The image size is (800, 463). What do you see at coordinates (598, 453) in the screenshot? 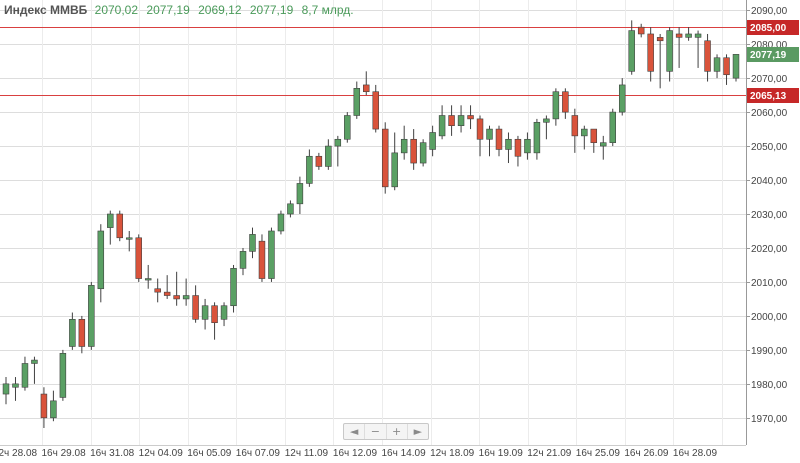
I see `x-tick-label: 16ч 25.09` at bounding box center [598, 453].